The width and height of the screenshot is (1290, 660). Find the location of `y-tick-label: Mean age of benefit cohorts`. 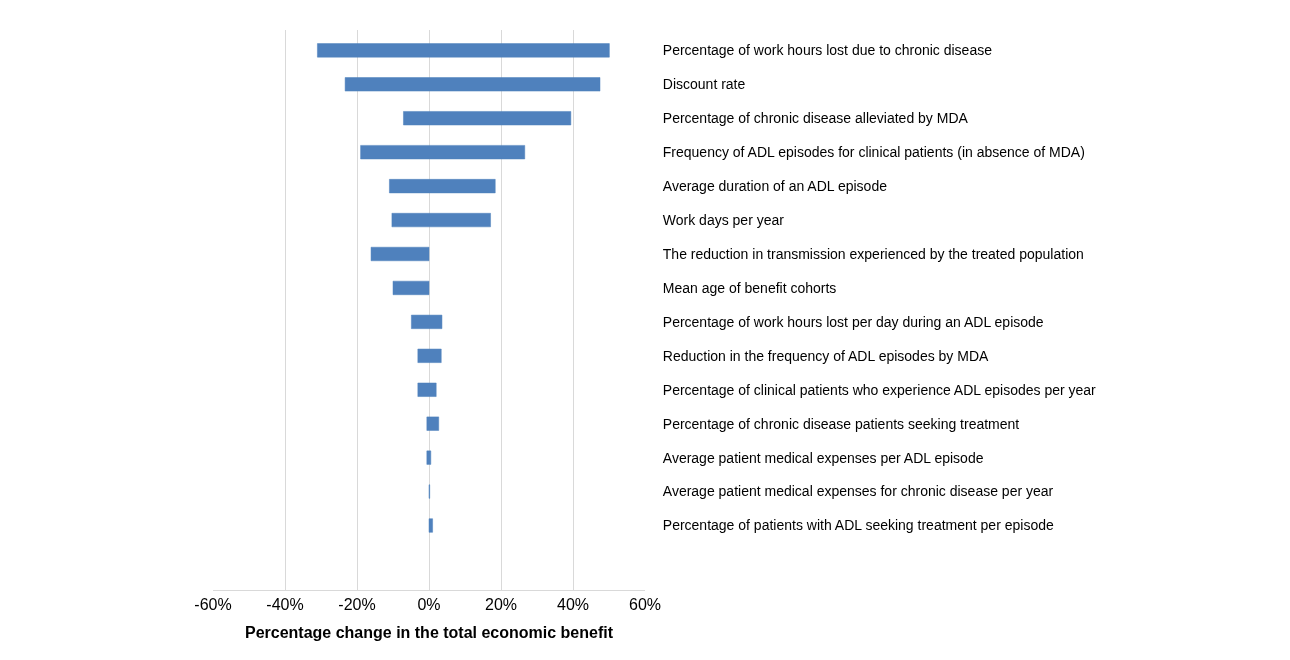

y-tick-label: Mean age of benefit cohorts is located at coordinates (749, 287).